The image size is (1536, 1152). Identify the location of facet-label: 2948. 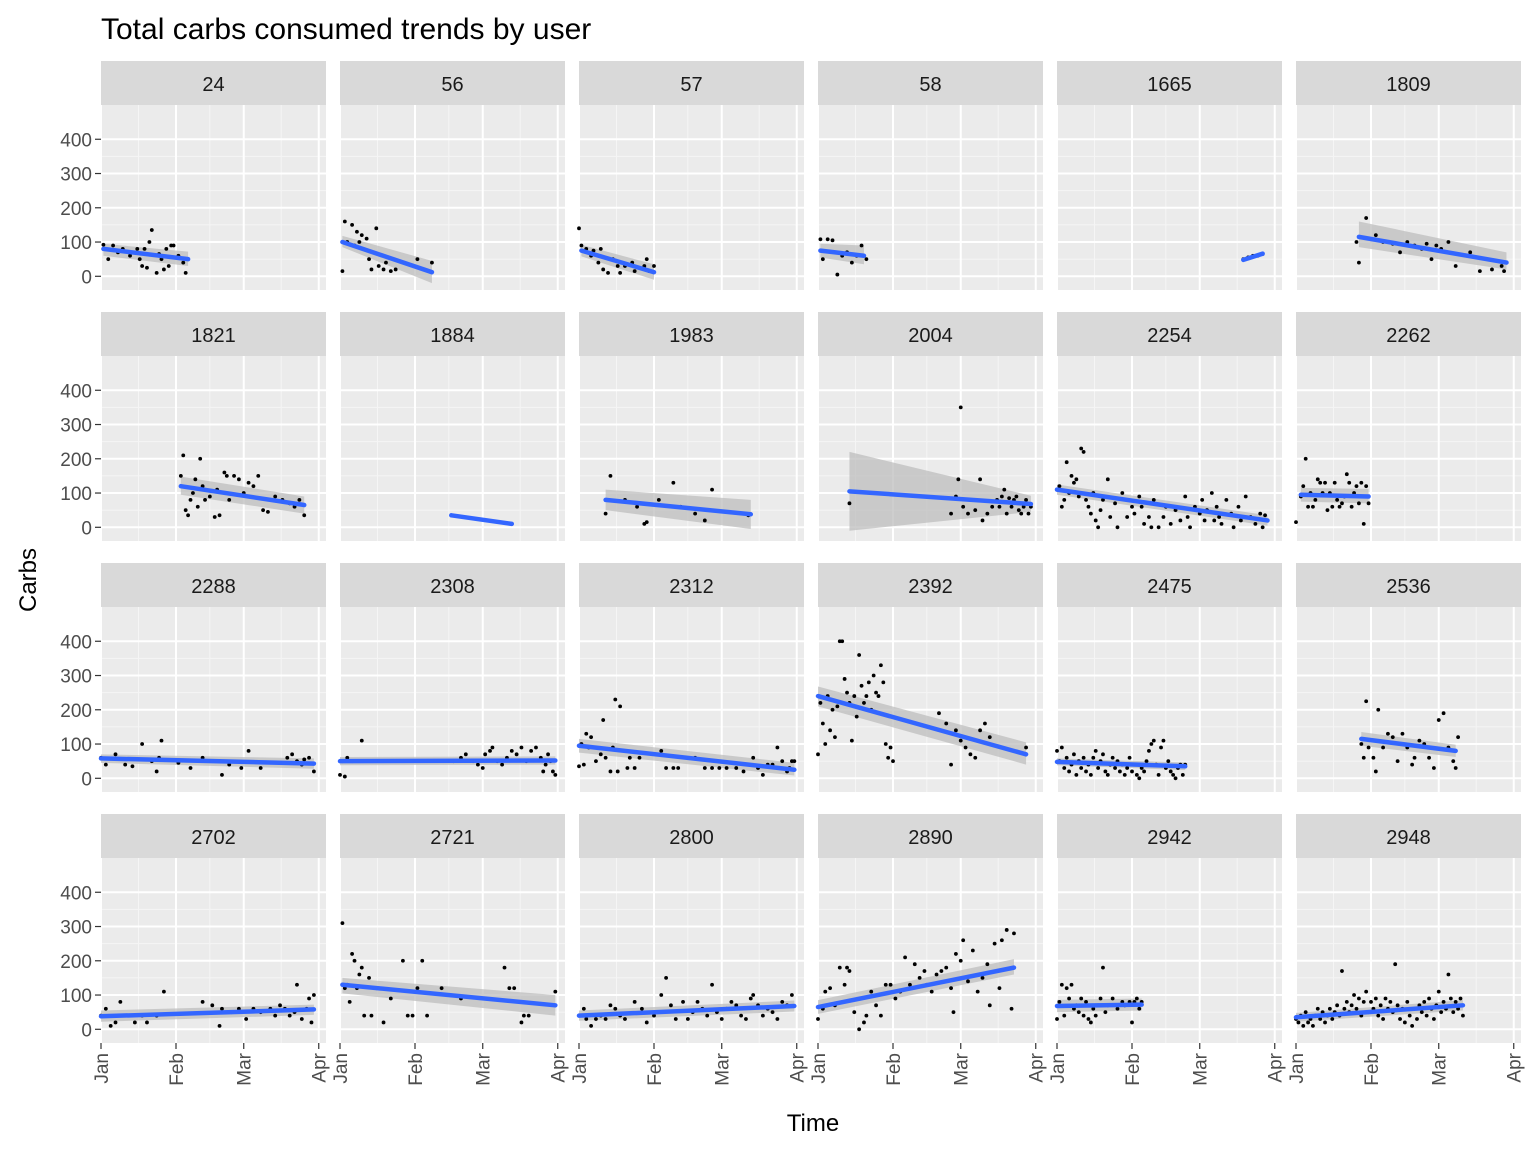
(1408, 838).